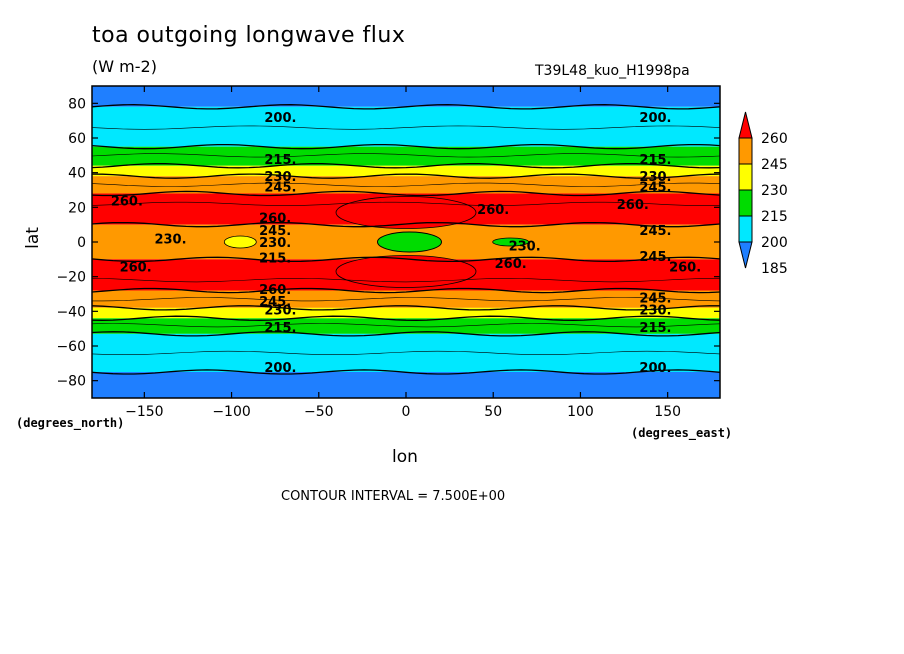 The height and width of the screenshot is (654, 904). I want to click on y-tick-label: −20, so click(71, 278).